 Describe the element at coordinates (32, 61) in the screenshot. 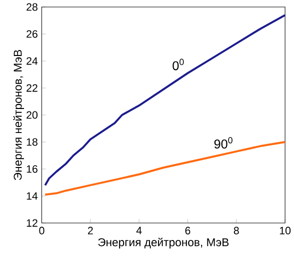

I see `y-tick-label: 24` at that location.